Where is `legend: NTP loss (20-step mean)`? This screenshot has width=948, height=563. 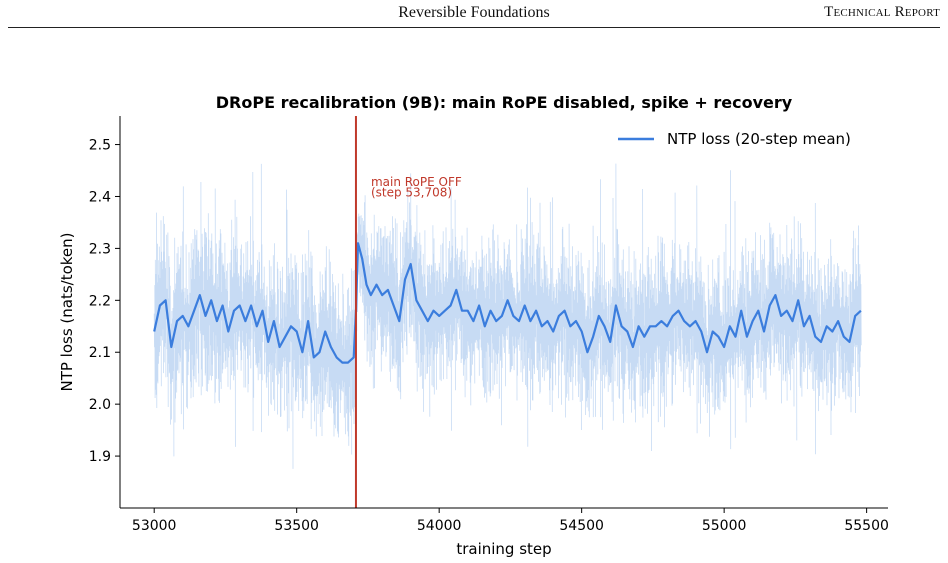 legend: NTP loss (20-step mean) is located at coordinates (734, 139).